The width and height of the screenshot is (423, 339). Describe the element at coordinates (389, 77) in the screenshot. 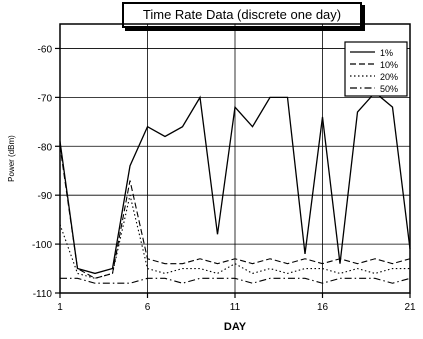

I see `legend-label: 20%` at that location.